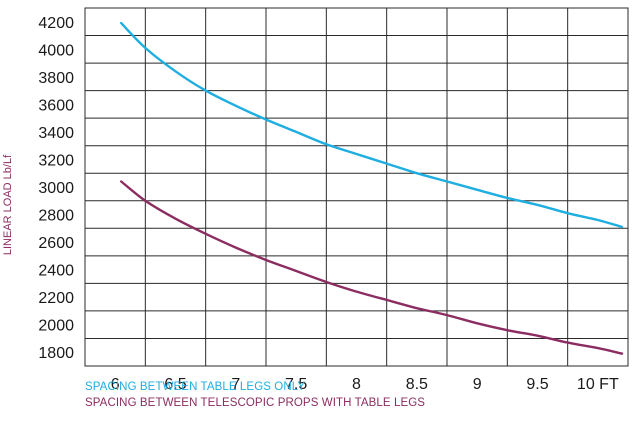 This screenshot has width=643, height=448. What do you see at coordinates (477, 384) in the screenshot?
I see `x-tick-label: 9` at bounding box center [477, 384].